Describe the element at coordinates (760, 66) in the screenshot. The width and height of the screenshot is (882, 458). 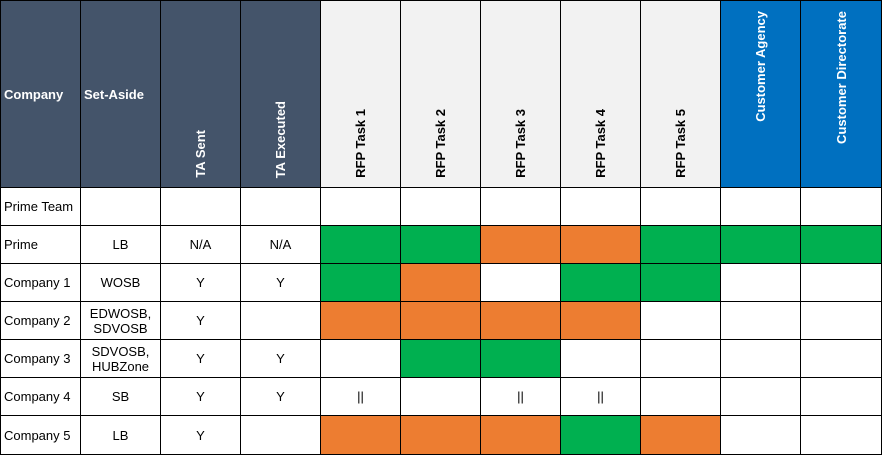
I see `header-customer-agency-label: Customer Agency` at that location.